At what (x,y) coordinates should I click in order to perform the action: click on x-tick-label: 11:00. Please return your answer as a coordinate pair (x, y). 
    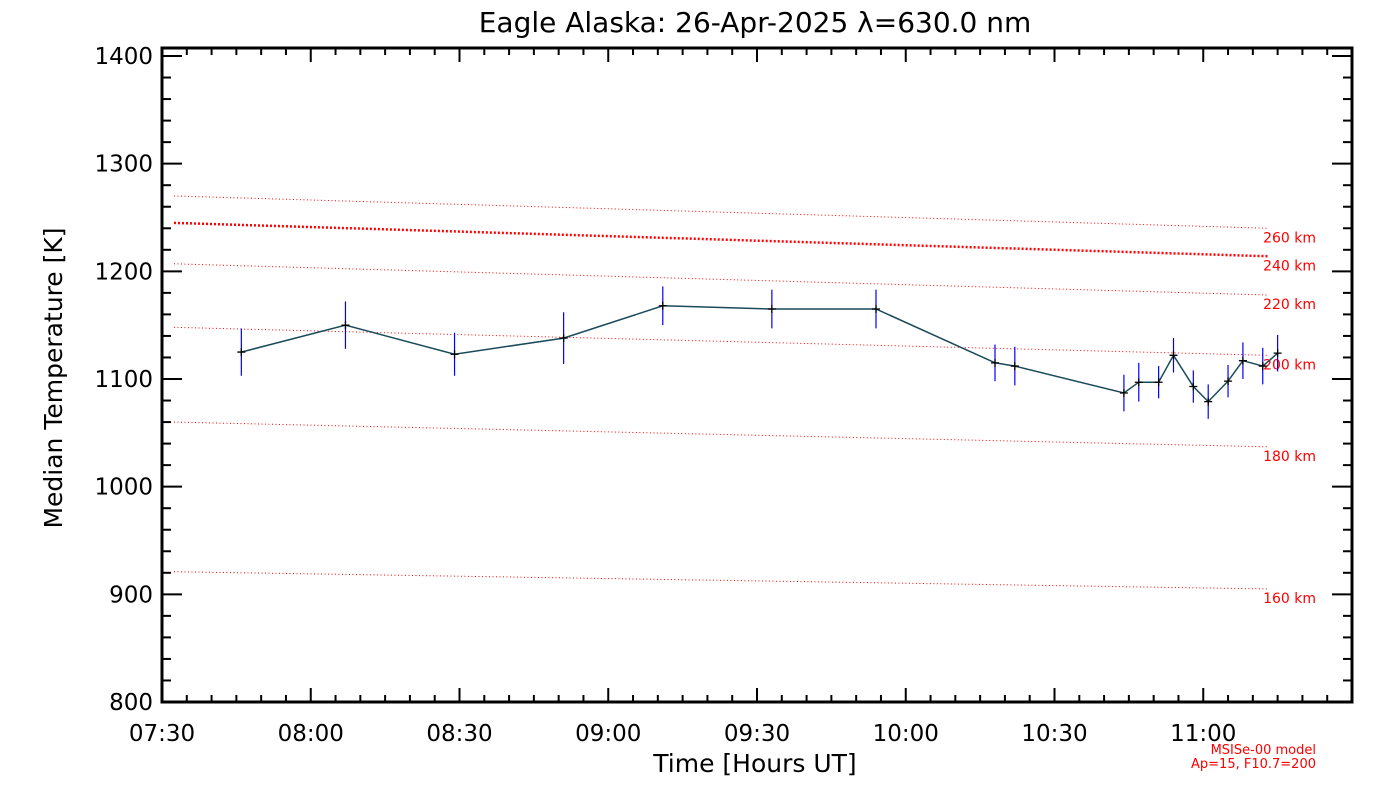
    Looking at the image, I should click on (1203, 734).